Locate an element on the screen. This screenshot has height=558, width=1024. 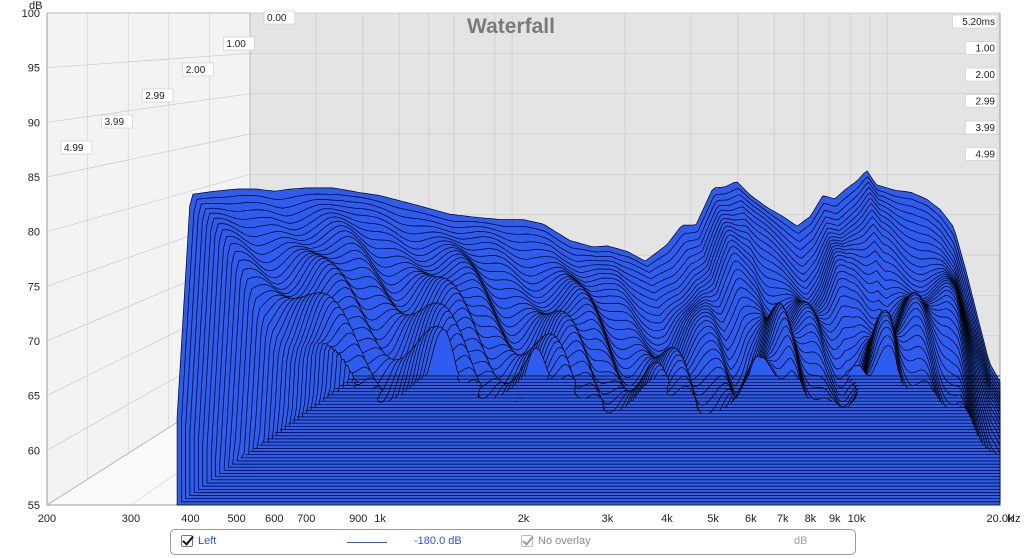
time-label-left: 1.00 is located at coordinates (239, 43).